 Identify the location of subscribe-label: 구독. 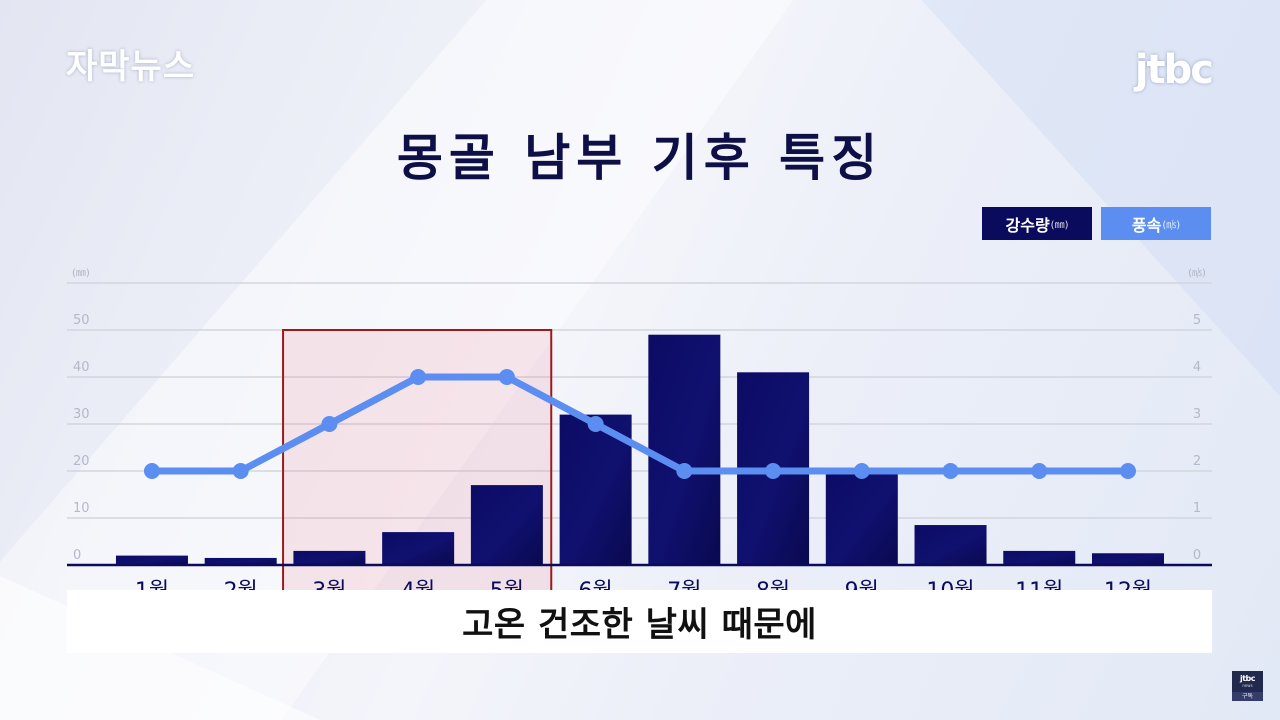
(1247, 696).